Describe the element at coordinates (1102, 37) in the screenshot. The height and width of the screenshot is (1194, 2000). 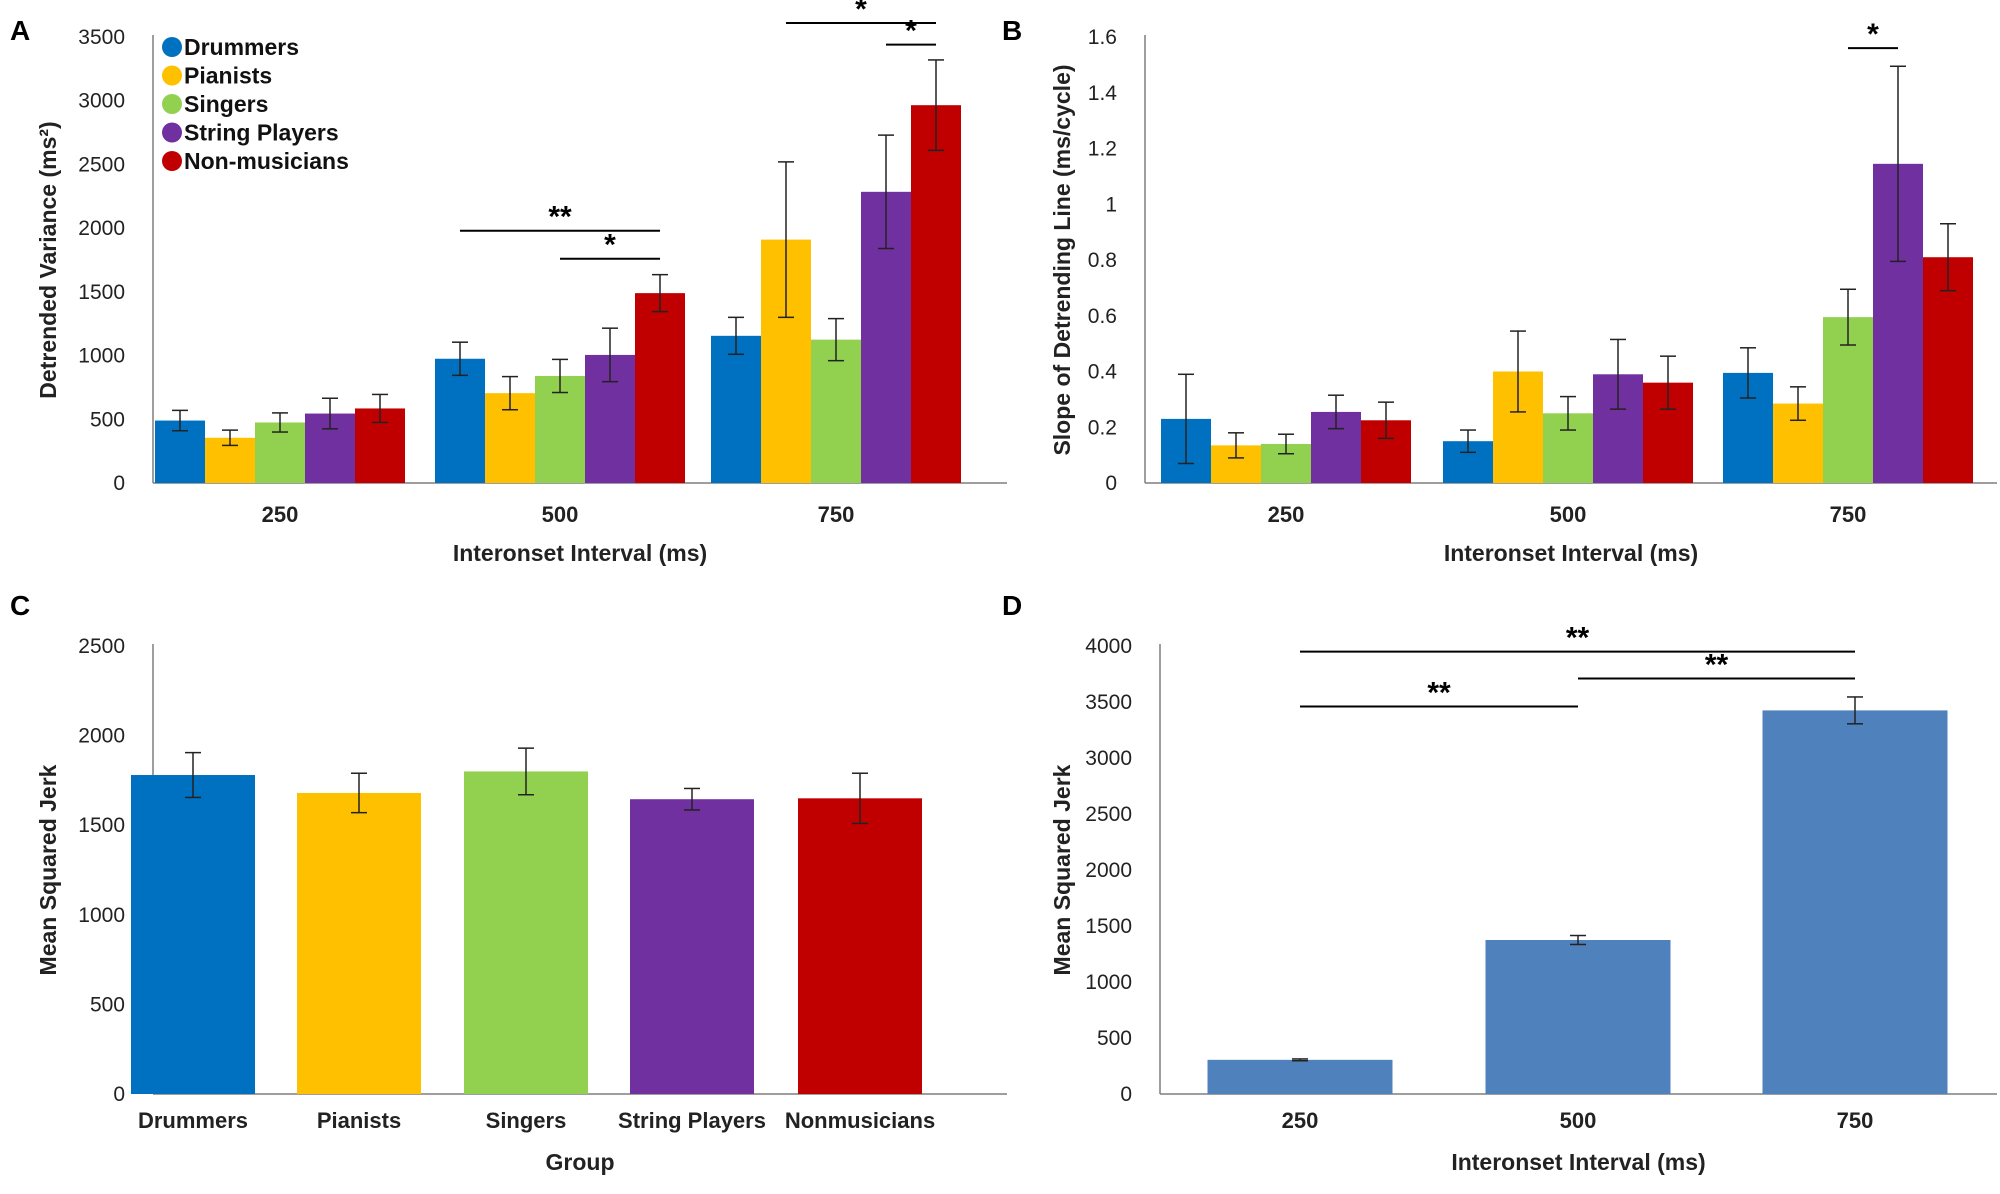
I see `y-tick-label: 1.6` at that location.